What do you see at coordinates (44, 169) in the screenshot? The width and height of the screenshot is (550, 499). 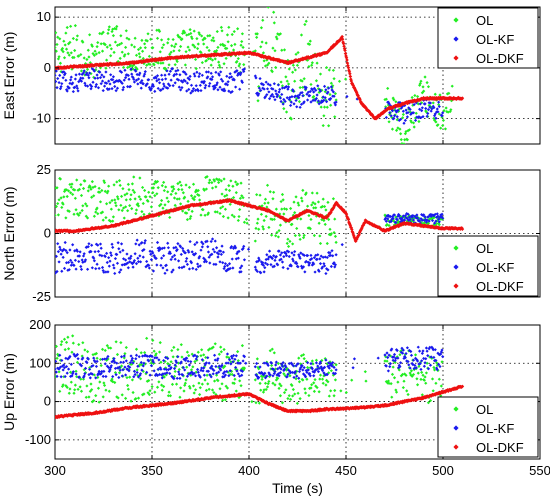 I see `y-tick-label: 25` at bounding box center [44, 169].